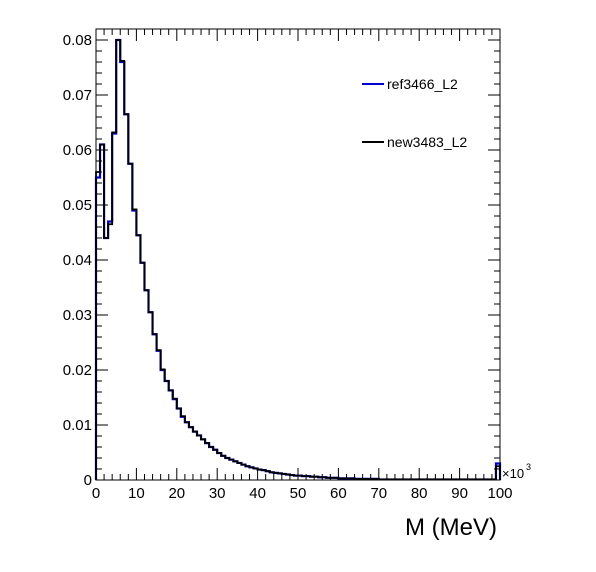  I want to click on x-tick-label: 30, so click(217, 493).